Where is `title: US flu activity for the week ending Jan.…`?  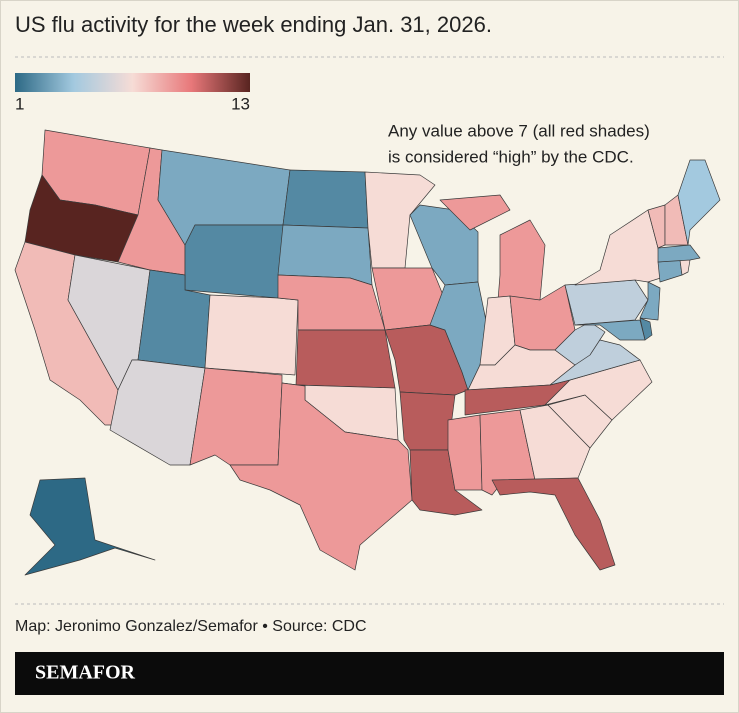 title: US flu activity for the week ending Jan.… is located at coordinates (253, 24).